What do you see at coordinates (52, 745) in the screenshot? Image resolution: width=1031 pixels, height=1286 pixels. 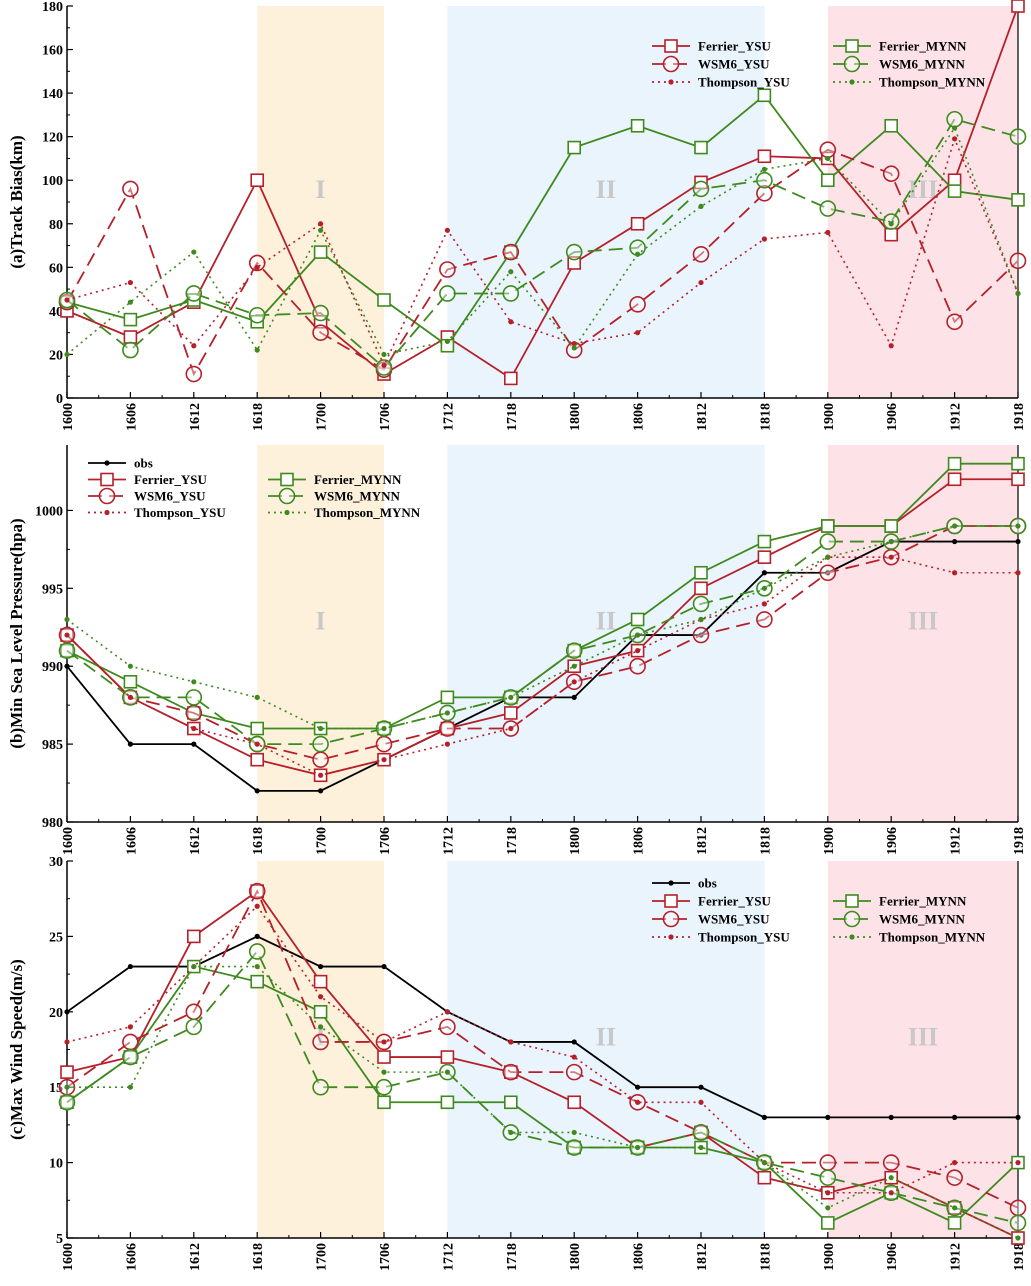 I see `y-tick-label: 985` at bounding box center [52, 745].